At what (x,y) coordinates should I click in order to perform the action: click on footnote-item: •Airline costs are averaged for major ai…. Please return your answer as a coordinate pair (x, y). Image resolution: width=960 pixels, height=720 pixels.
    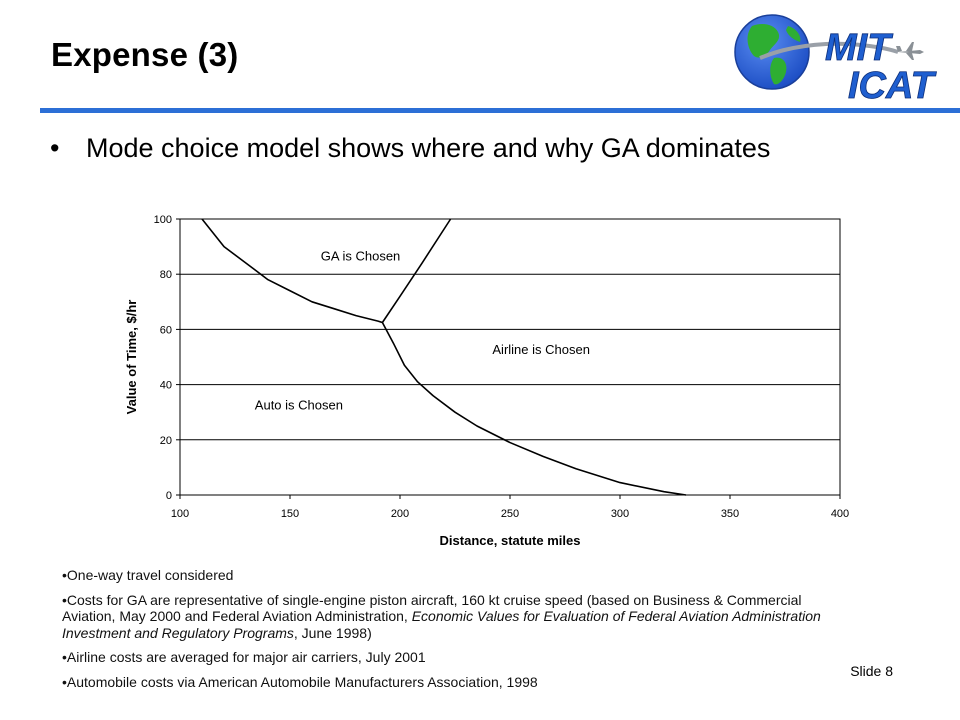
    Looking at the image, I should click on (442, 657).